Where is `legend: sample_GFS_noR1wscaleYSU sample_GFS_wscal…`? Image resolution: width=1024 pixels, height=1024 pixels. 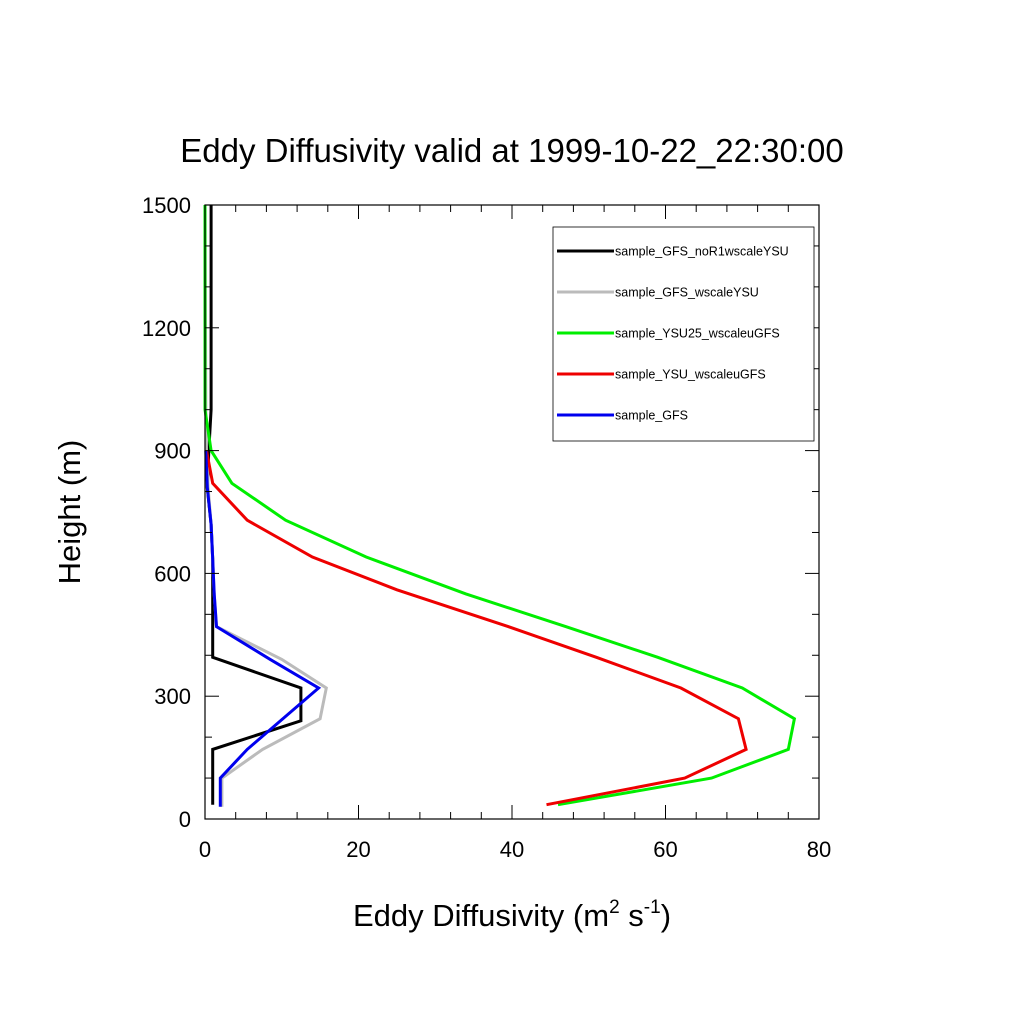
legend: sample_GFS_noR1wscaleYSU sample_GFS_wscal… is located at coordinates (683, 334).